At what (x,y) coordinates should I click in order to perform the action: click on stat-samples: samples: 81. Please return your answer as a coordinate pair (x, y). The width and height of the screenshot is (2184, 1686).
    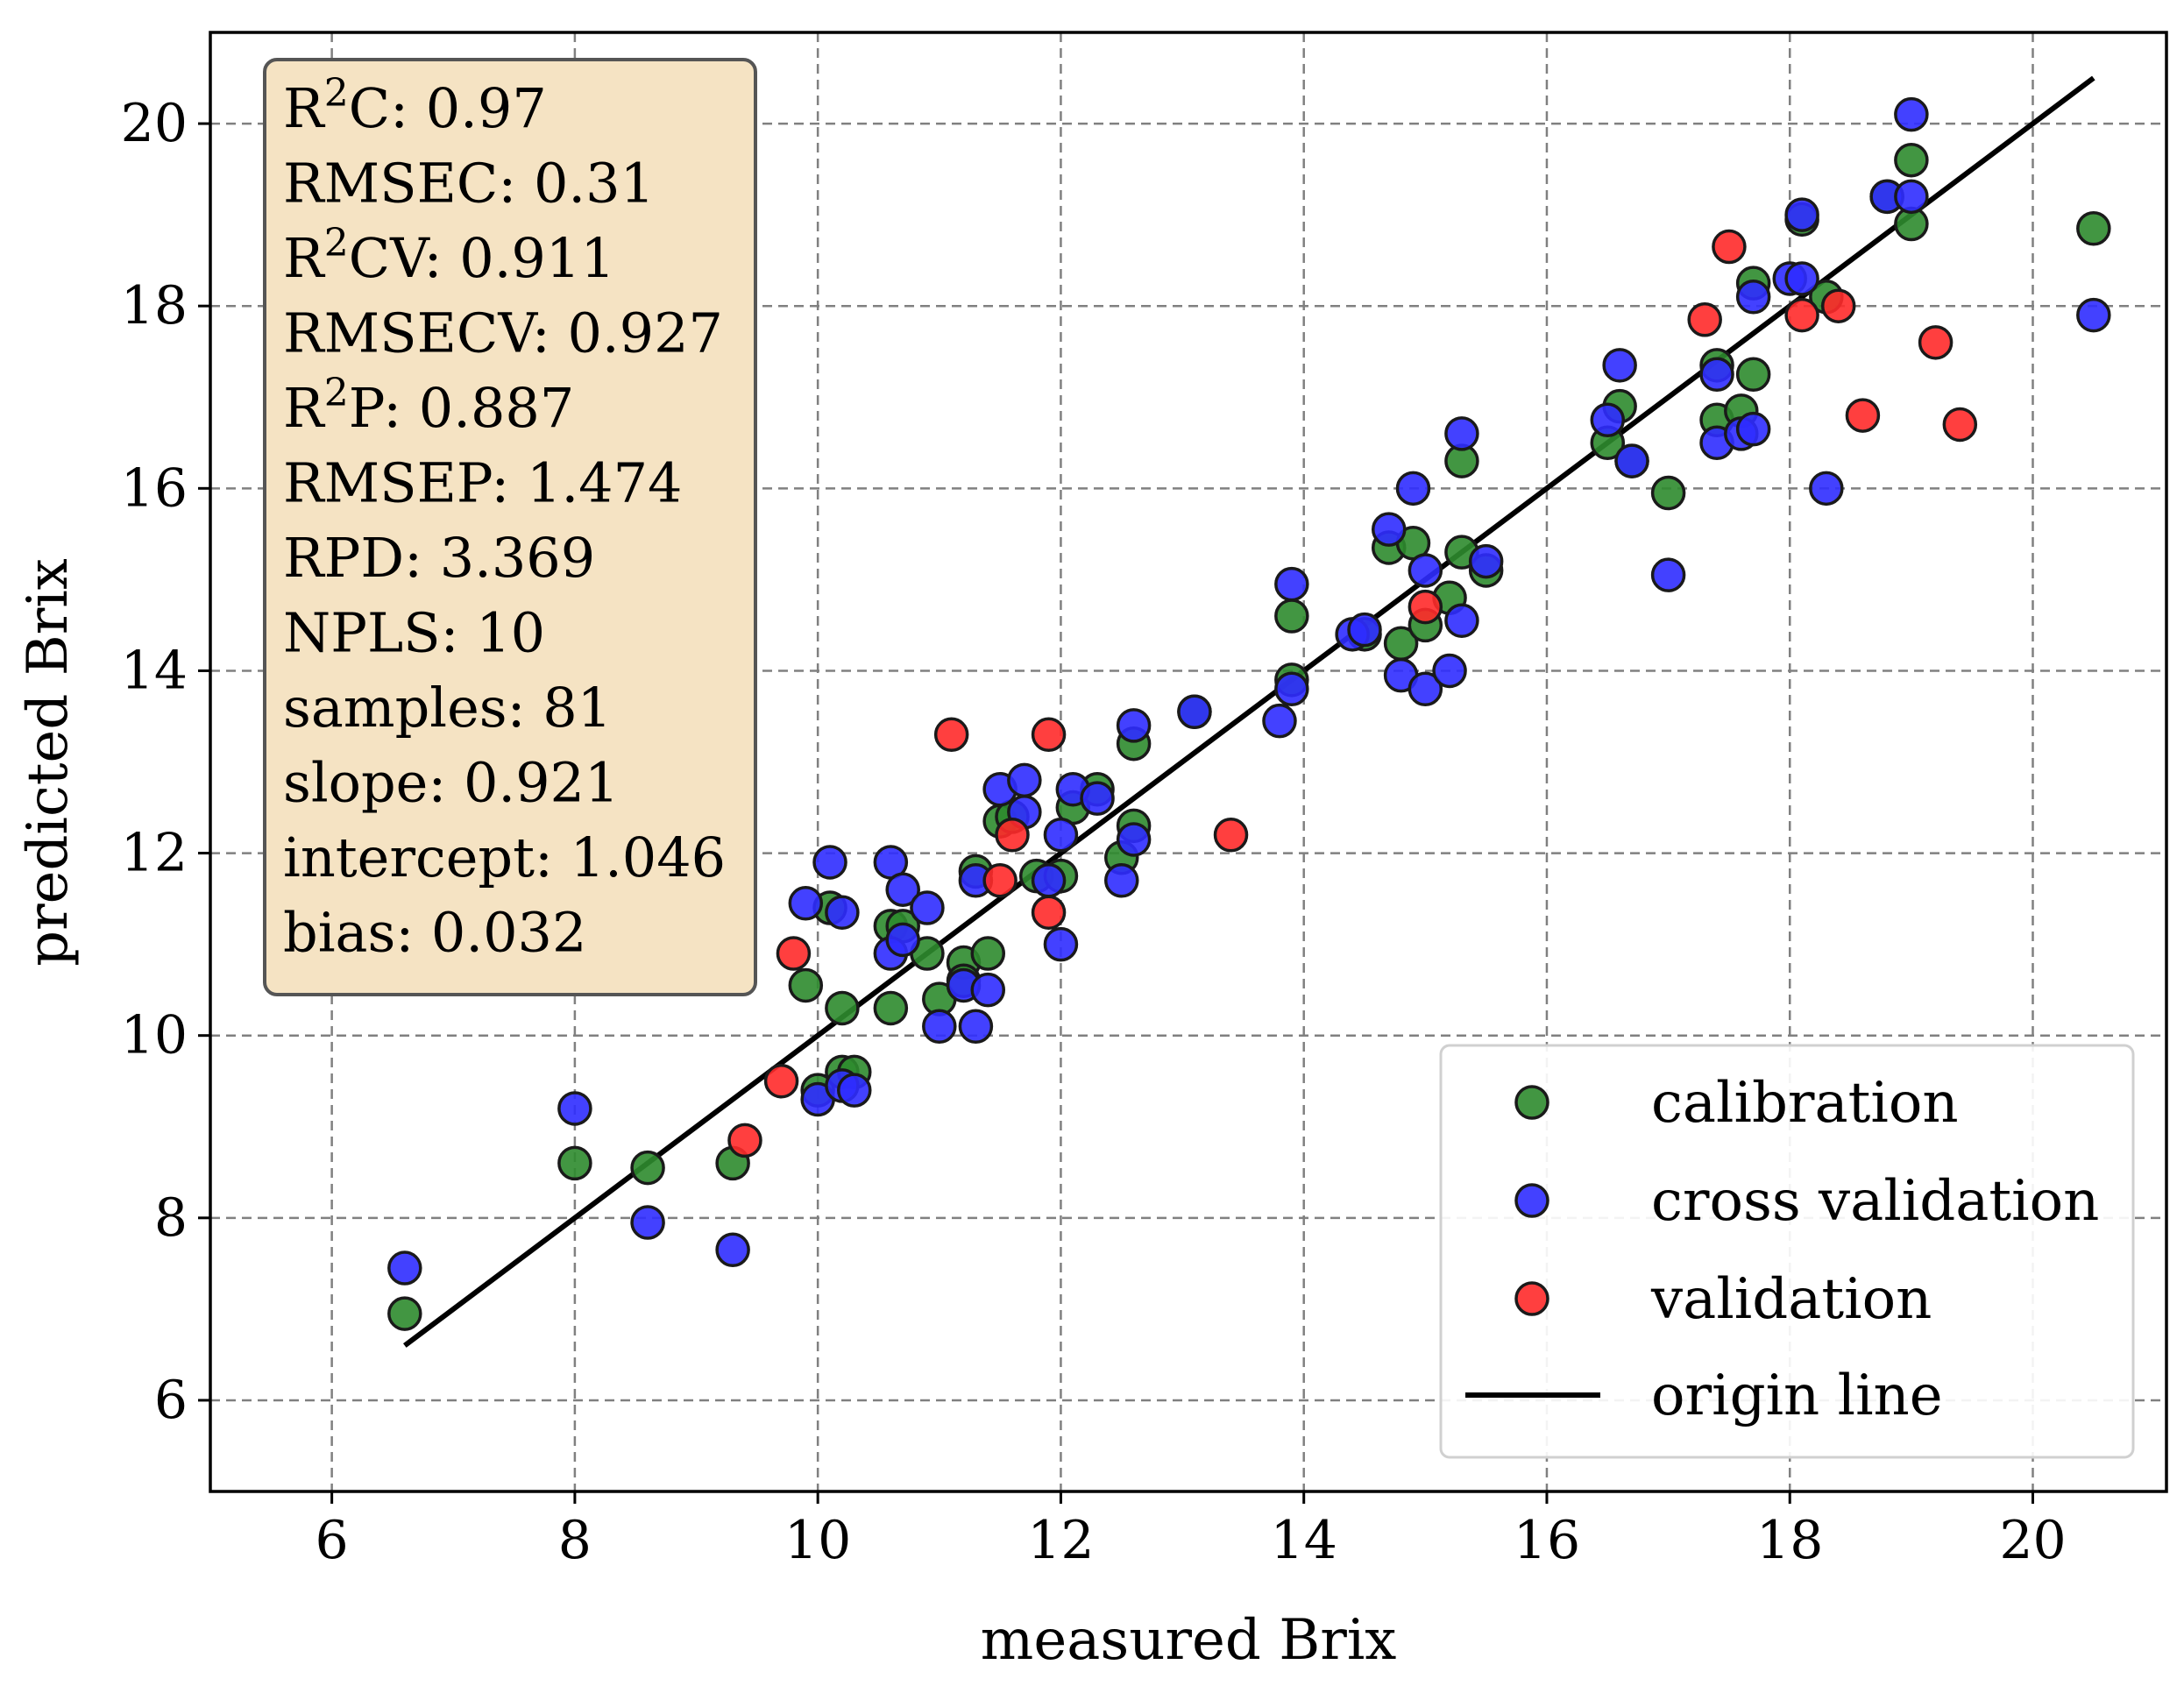
    Looking at the image, I should click on (447, 708).